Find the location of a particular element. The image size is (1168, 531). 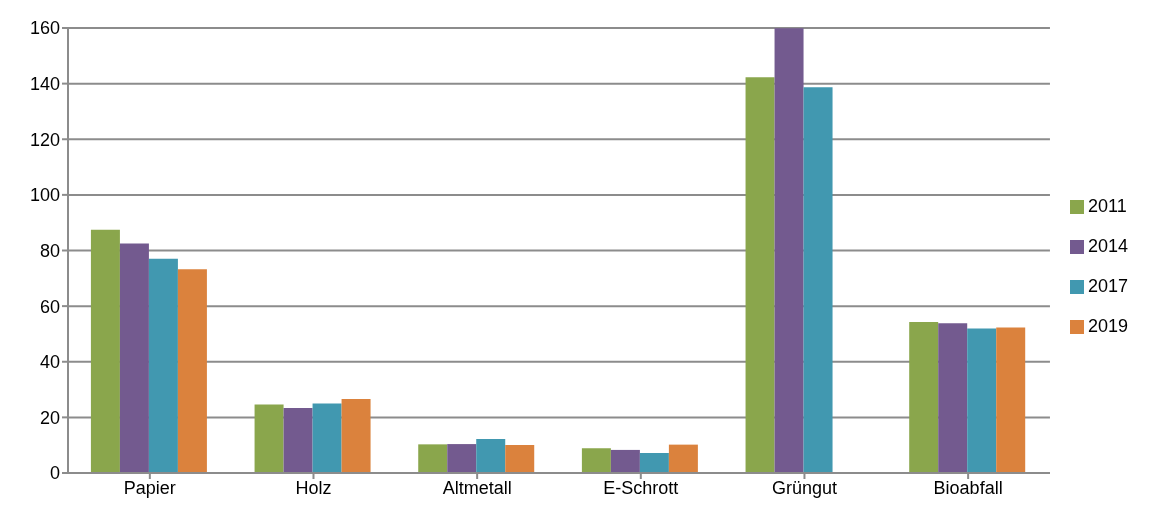

x-tick-label: E-Schrott is located at coordinates (641, 487).